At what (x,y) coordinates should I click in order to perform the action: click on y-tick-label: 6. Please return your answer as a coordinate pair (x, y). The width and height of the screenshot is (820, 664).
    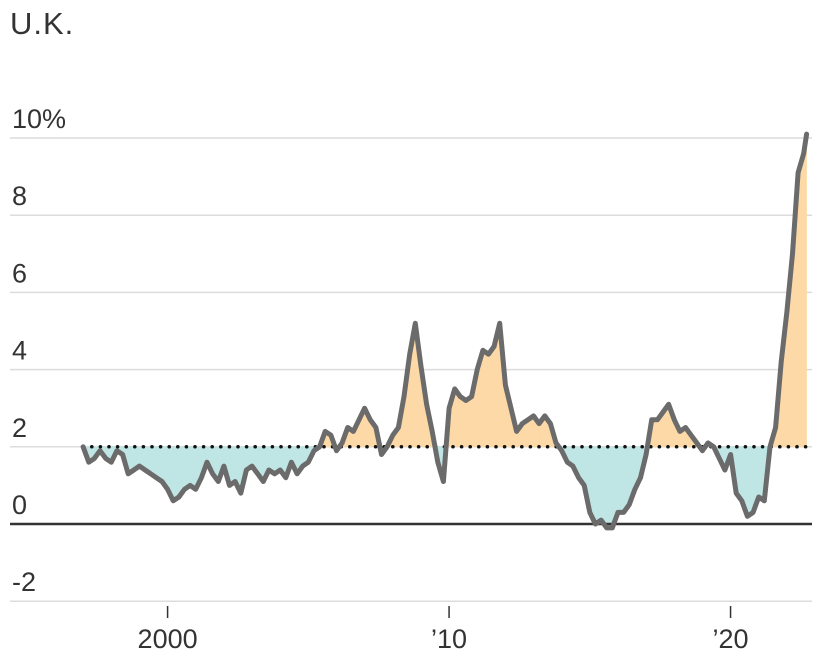
    Looking at the image, I should click on (19, 273).